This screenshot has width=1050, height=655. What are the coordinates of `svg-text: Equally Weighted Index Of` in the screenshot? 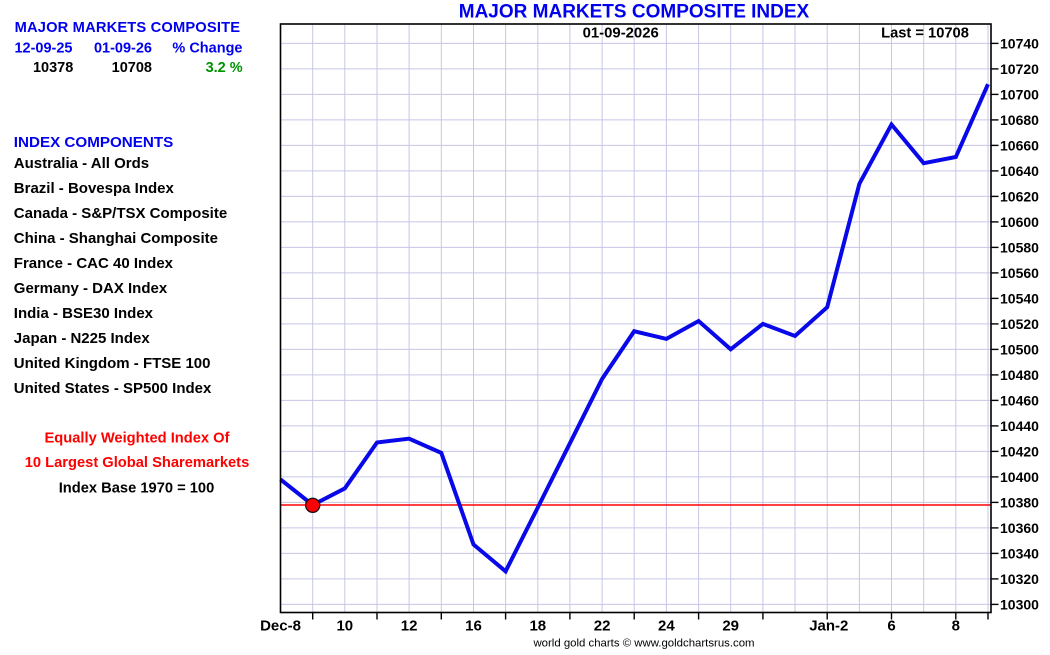 It's located at (137, 439).